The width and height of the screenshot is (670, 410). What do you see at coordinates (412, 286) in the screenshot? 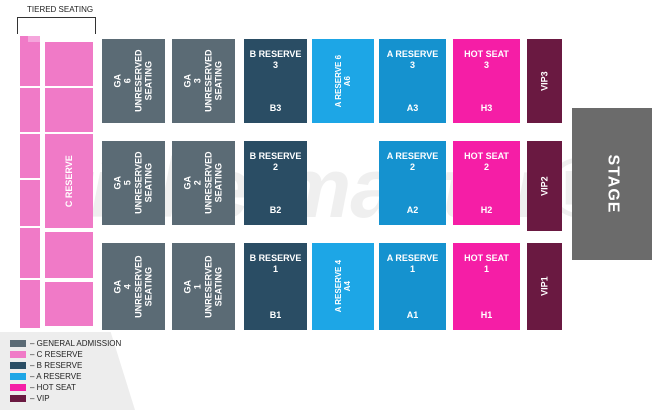
I see `a-reserve-1-section: A RESERVE 1 A1` at bounding box center [412, 286].